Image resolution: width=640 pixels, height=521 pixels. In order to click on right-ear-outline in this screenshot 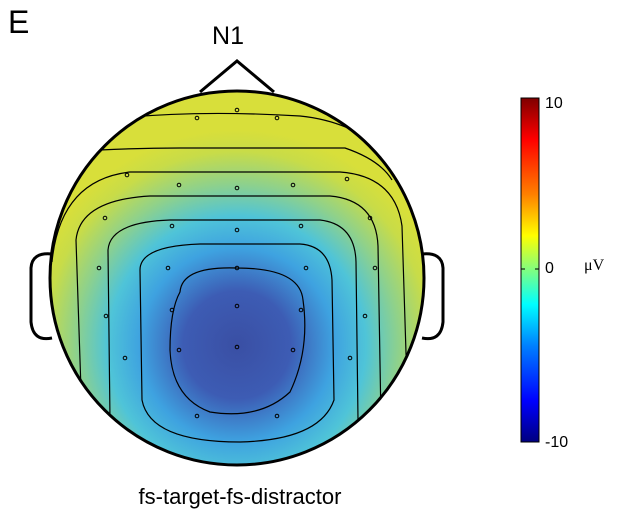, I will do `click(433, 296)`.